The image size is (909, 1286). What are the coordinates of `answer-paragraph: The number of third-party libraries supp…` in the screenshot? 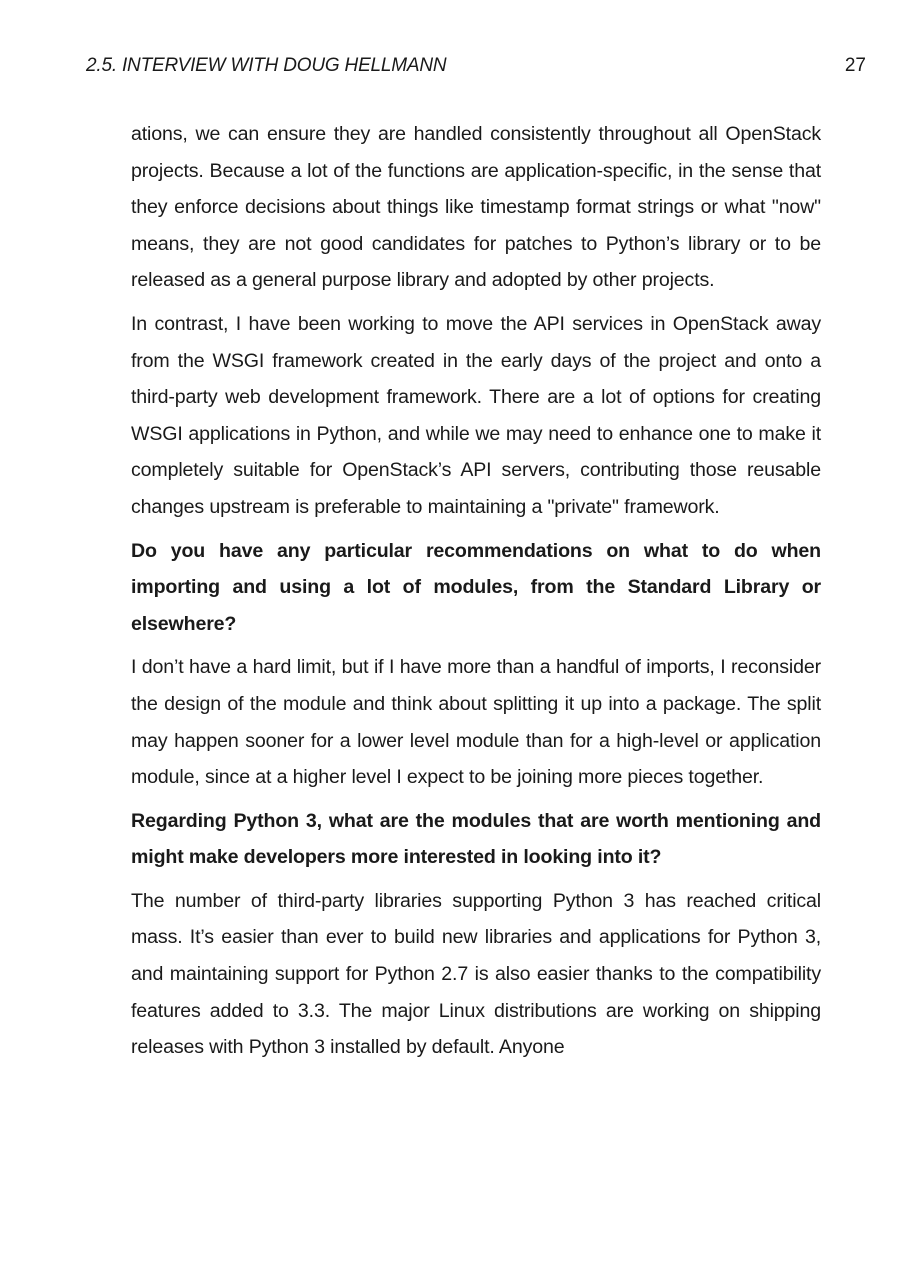 It's located at (476, 974).